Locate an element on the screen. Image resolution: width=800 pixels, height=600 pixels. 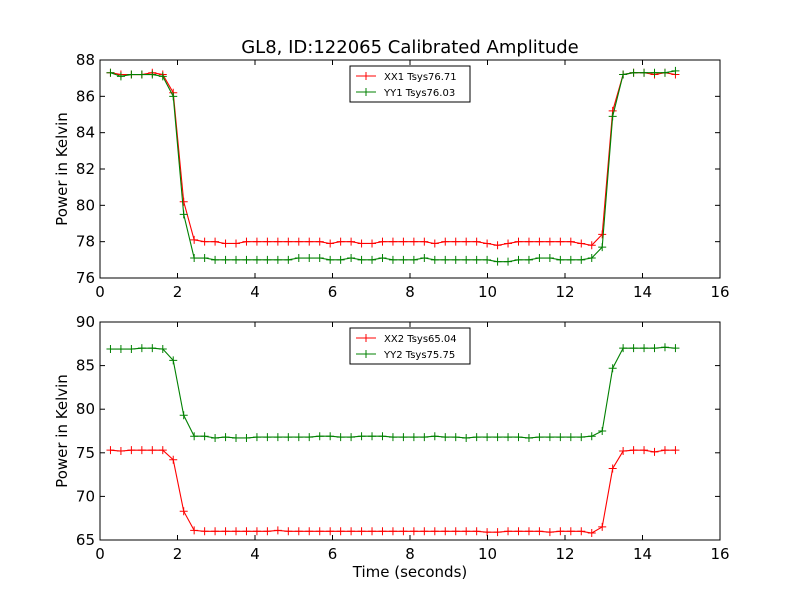
y-tick-label: 65 is located at coordinates (85, 540).